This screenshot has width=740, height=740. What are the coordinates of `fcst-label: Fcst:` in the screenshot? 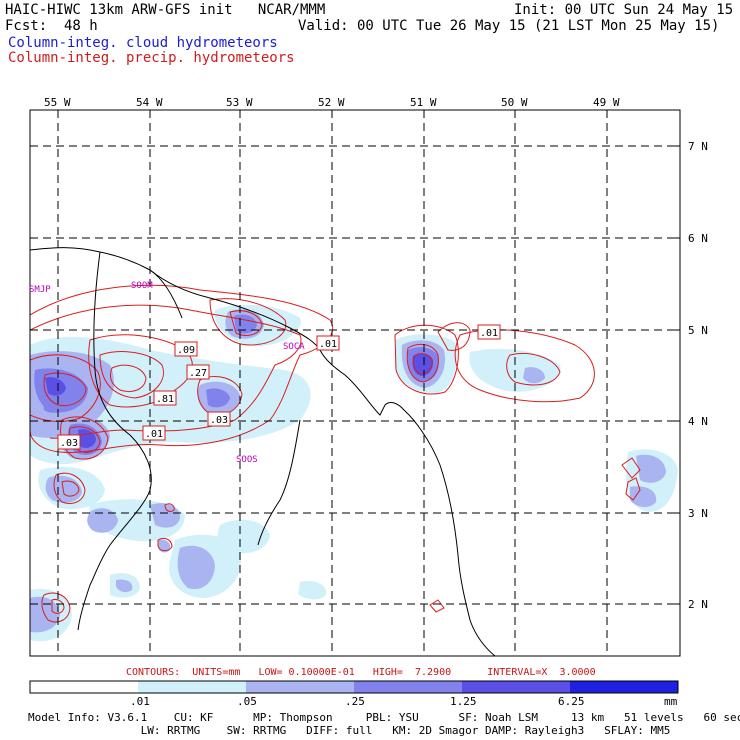 It's located at (26, 26).